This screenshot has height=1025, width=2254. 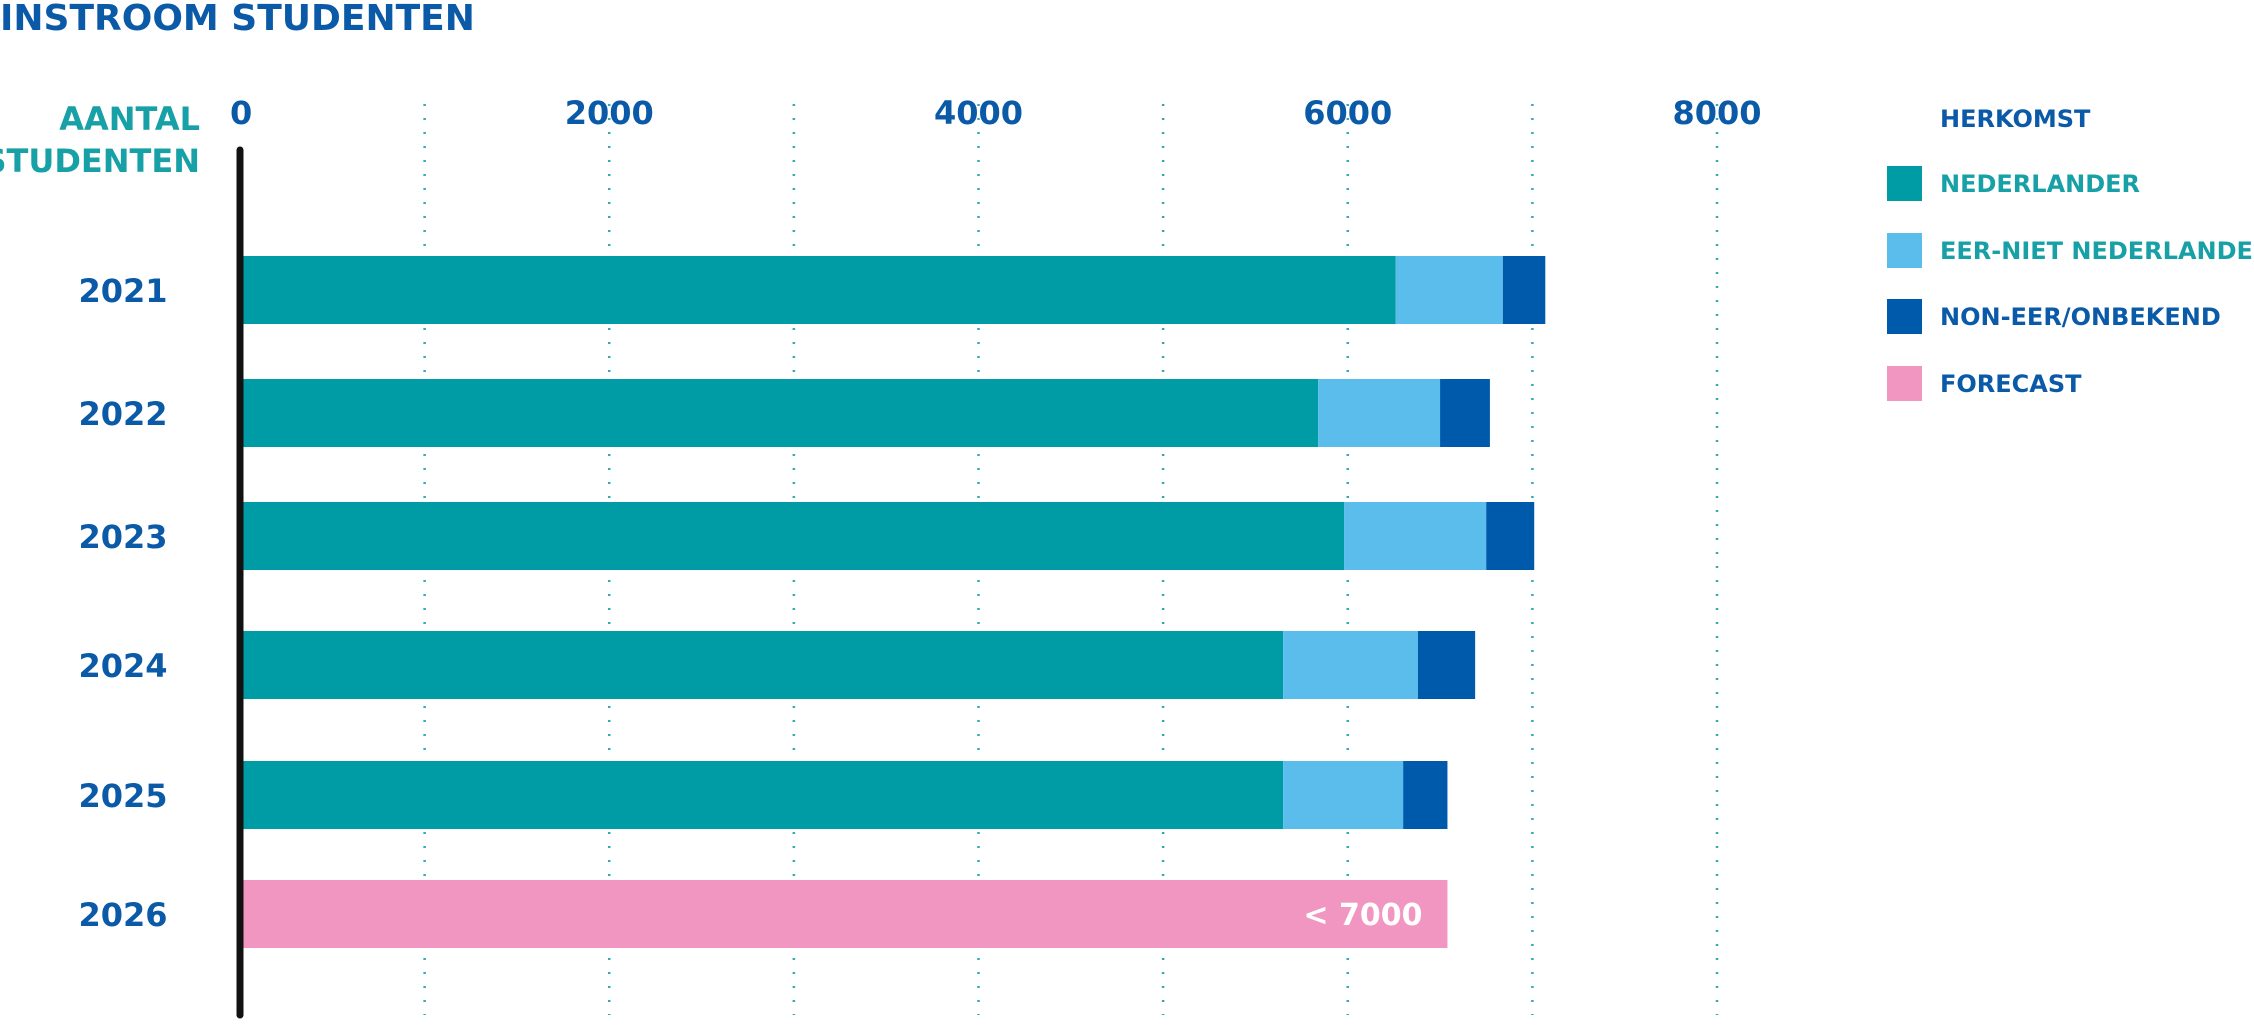 What do you see at coordinates (122, 796) in the screenshot?
I see `category-label-2025: 2025` at bounding box center [122, 796].